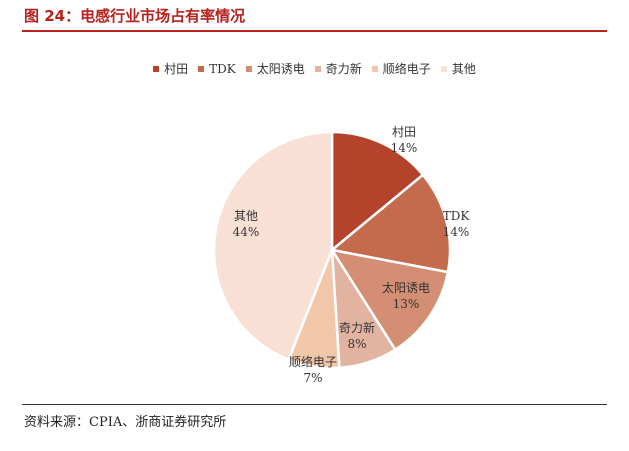 This screenshot has width=629, height=451. Describe the element at coordinates (176, 69) in the screenshot. I see `legend-label: 村田` at that location.